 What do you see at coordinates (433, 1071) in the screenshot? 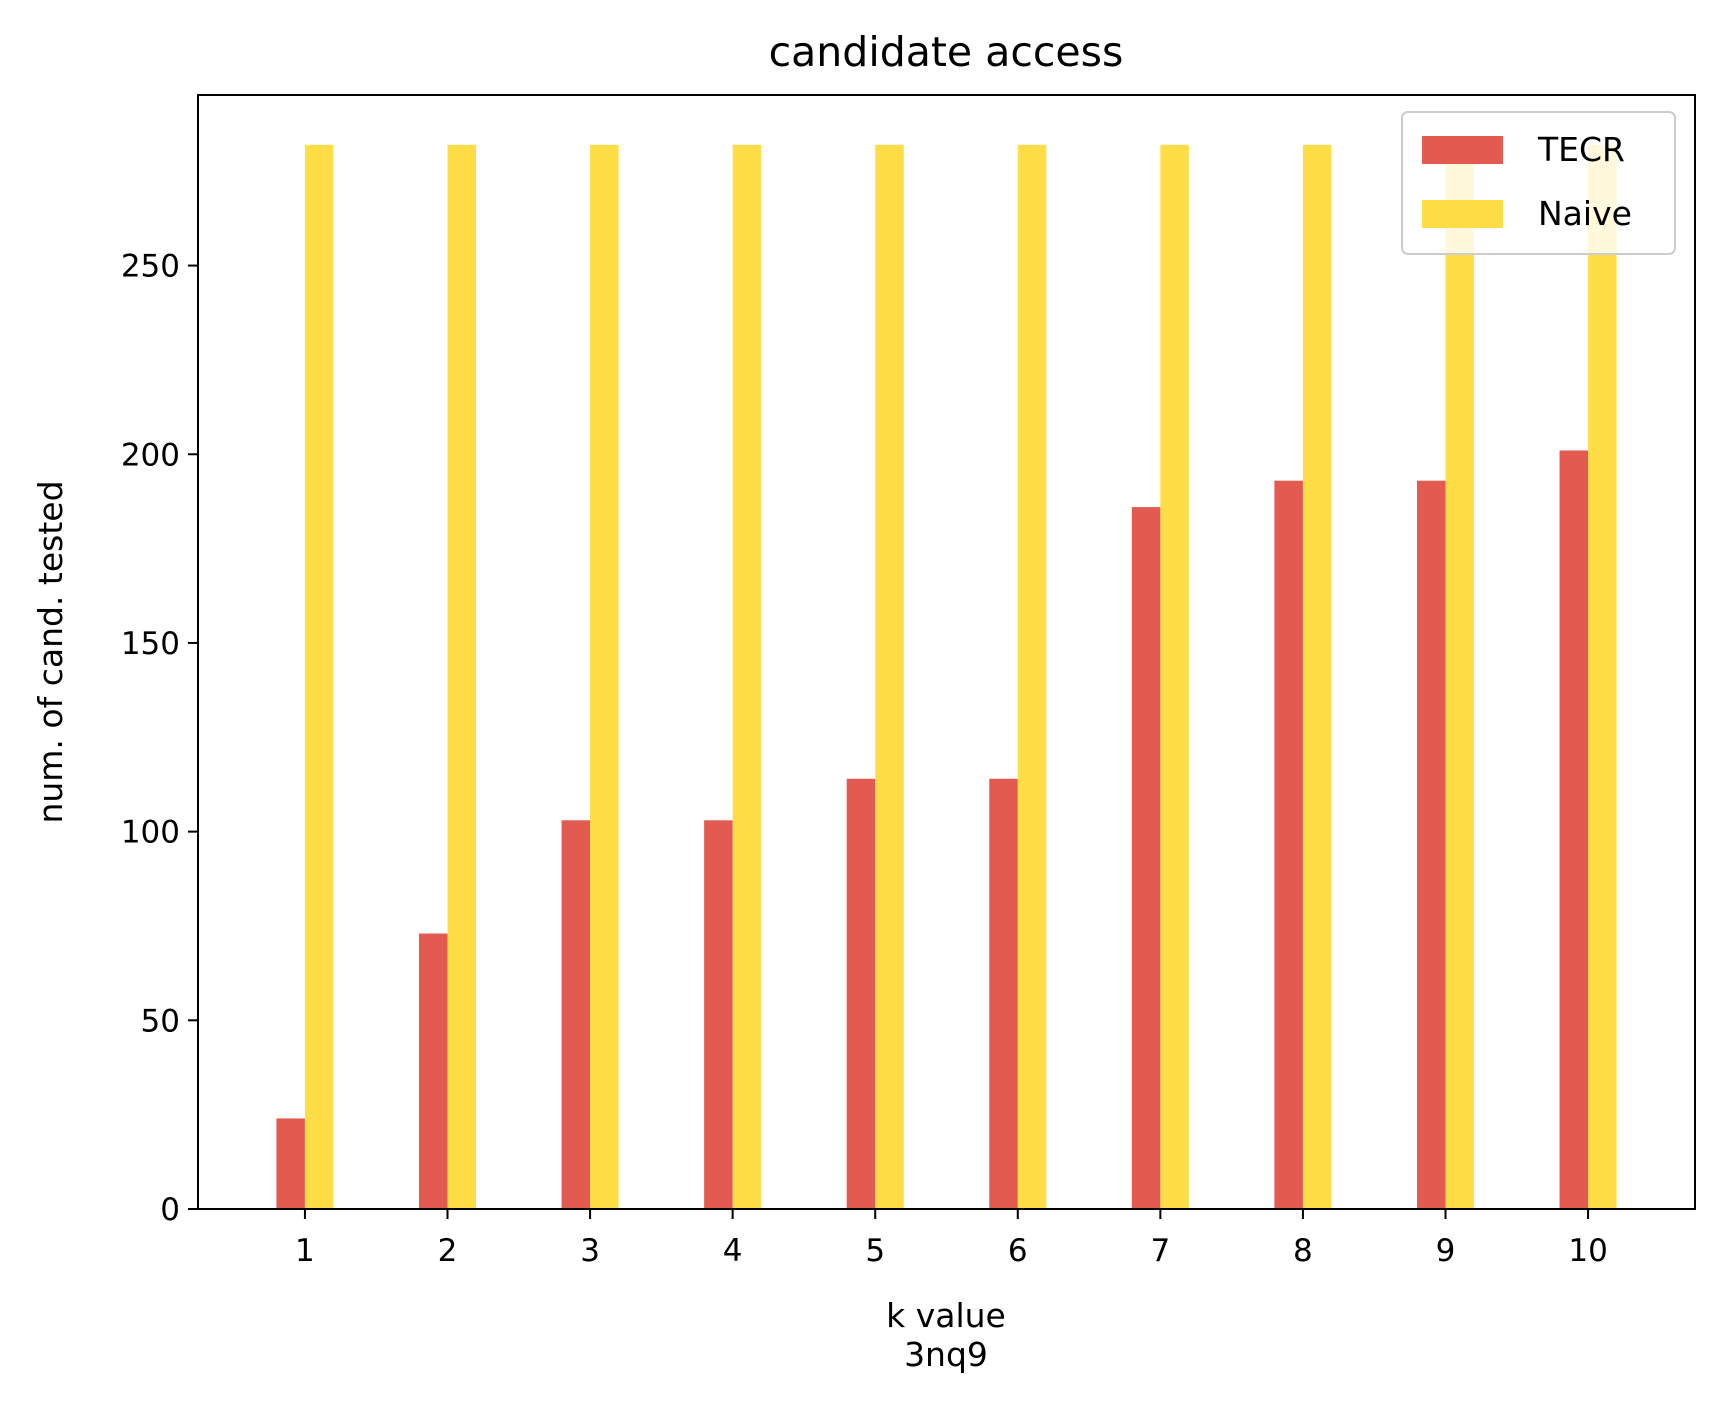
I see `bar-tecr-k2` at bounding box center [433, 1071].